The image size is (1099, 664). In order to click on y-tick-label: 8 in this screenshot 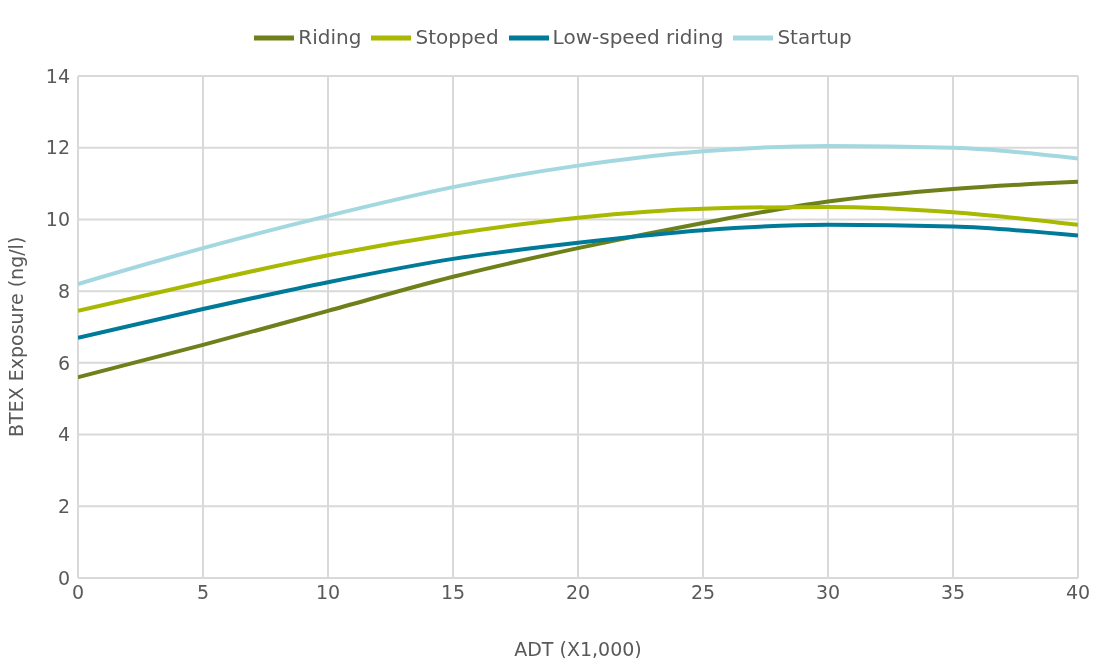, I will do `click(63, 290)`.